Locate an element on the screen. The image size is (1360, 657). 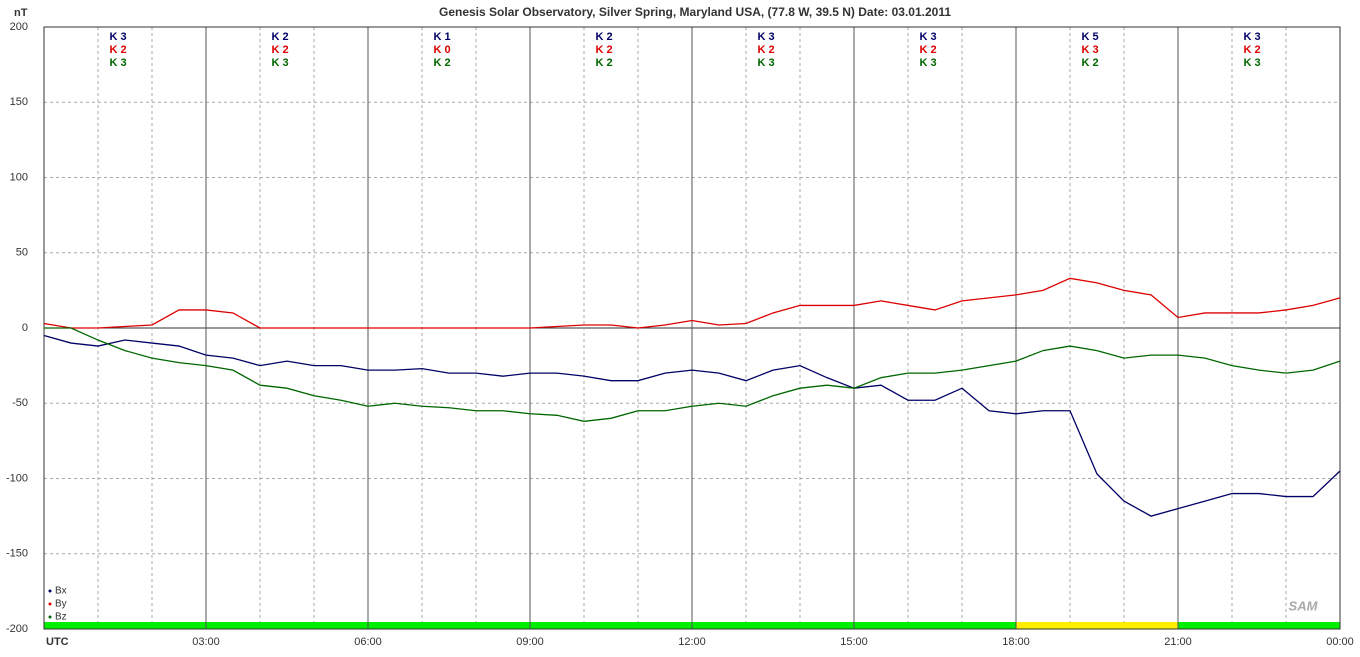
legend-label: By is located at coordinates (61, 604).